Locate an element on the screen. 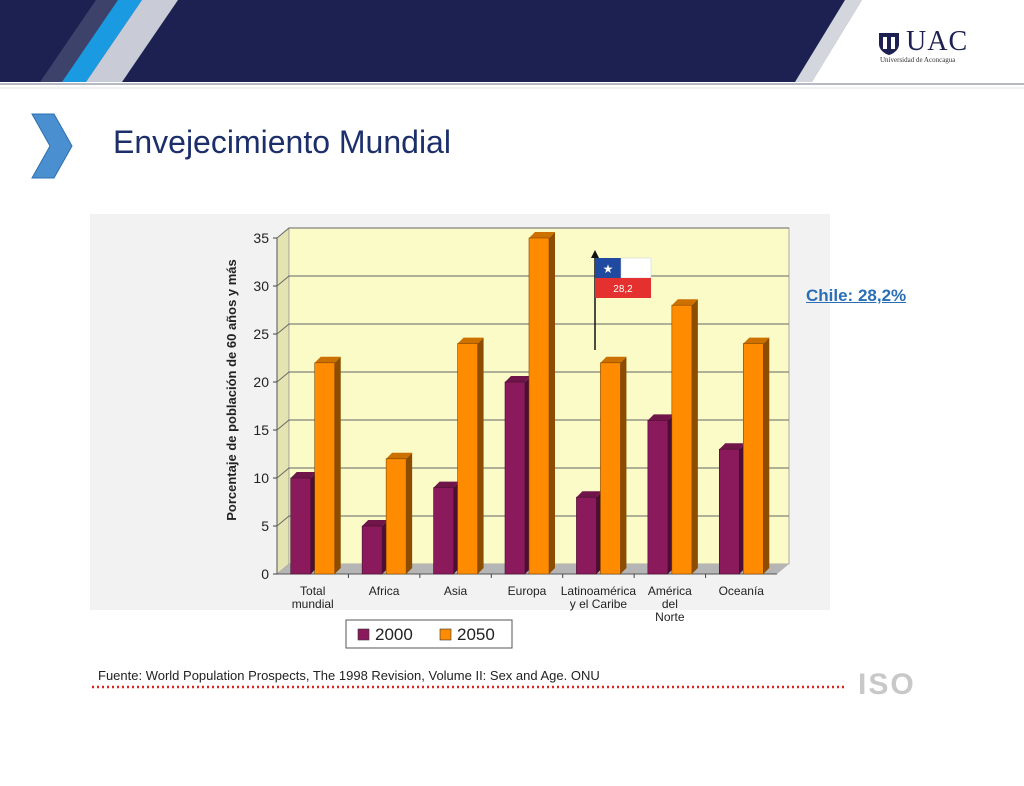 This screenshot has height=786, width=1024. y-tick-label: 10 is located at coordinates (261, 478).